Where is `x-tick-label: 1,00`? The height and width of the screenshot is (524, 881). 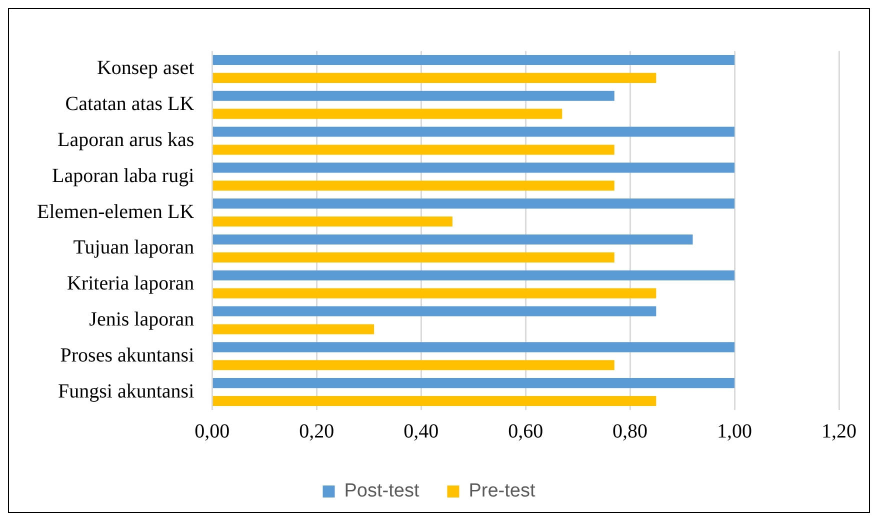 x-tick-label: 1,00 is located at coordinates (734, 431).